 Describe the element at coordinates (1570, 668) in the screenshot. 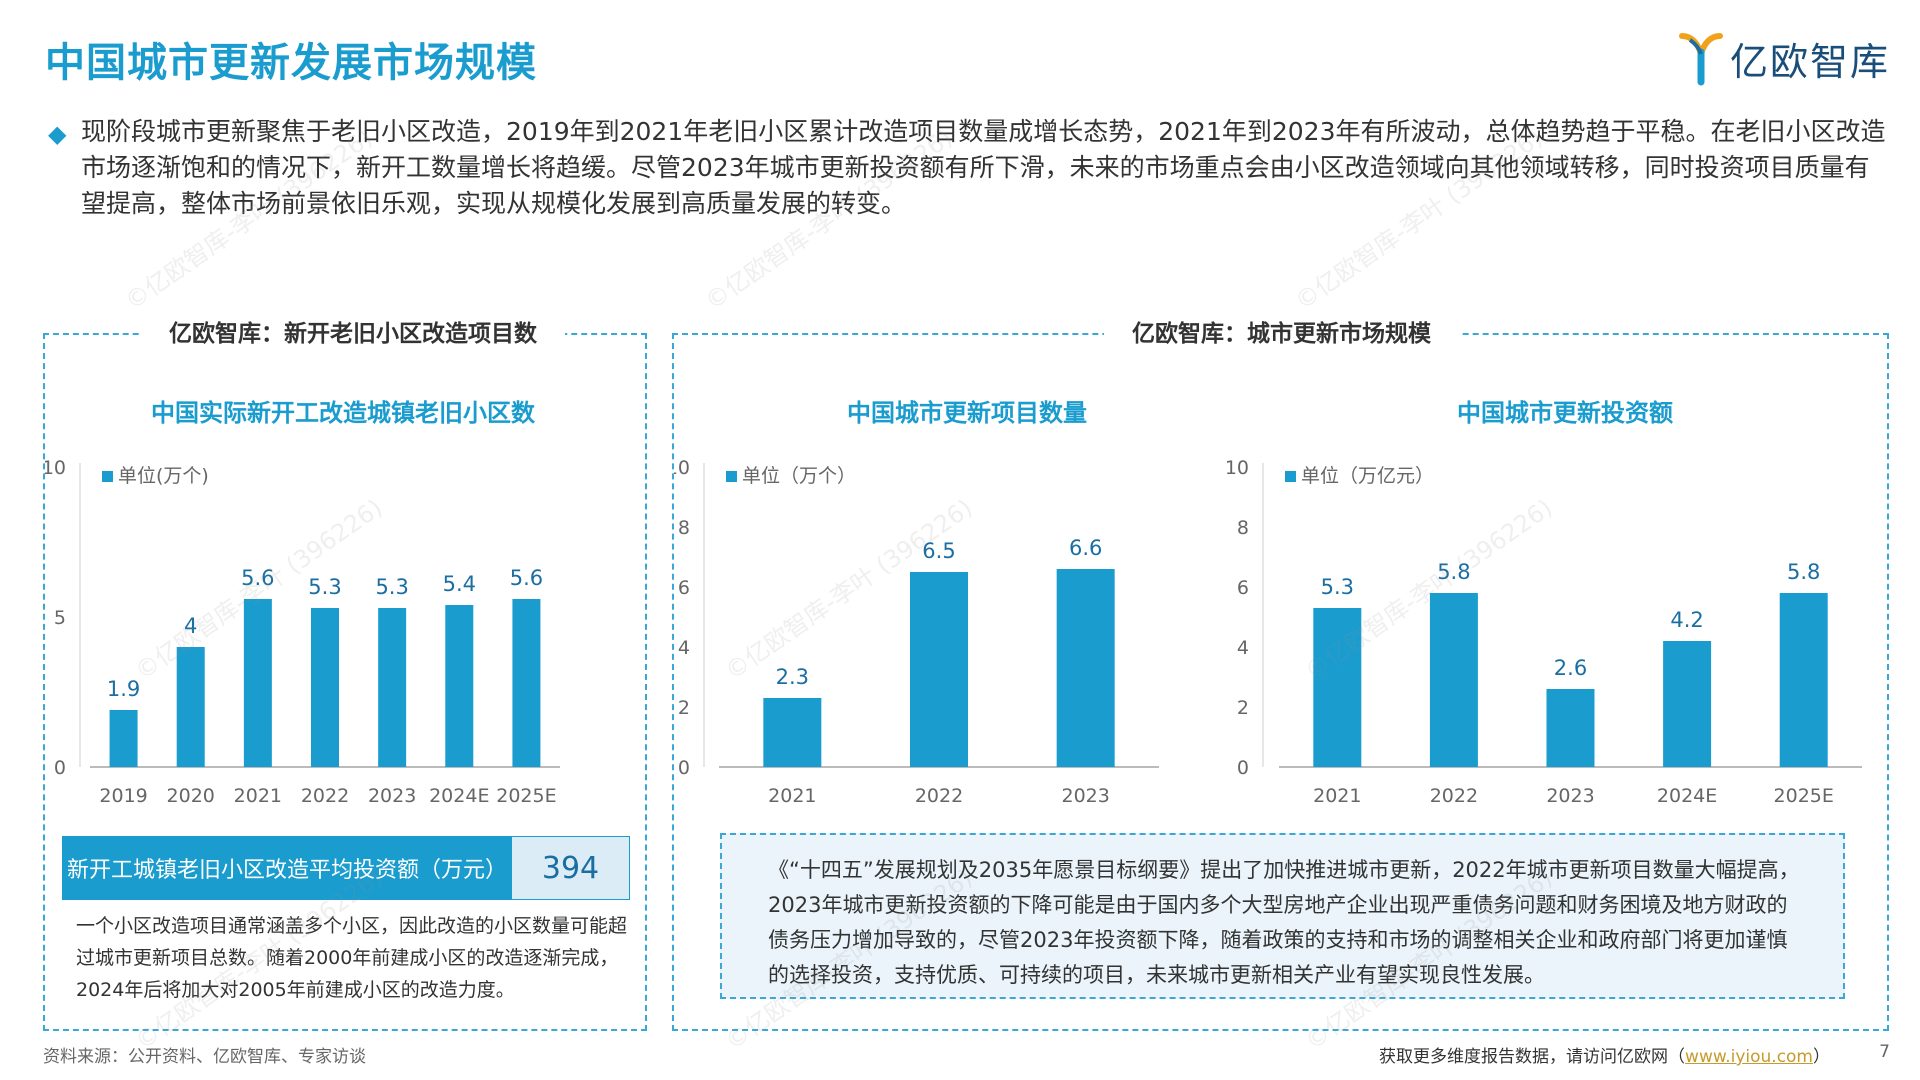

I see `data-label: 2.6` at that location.